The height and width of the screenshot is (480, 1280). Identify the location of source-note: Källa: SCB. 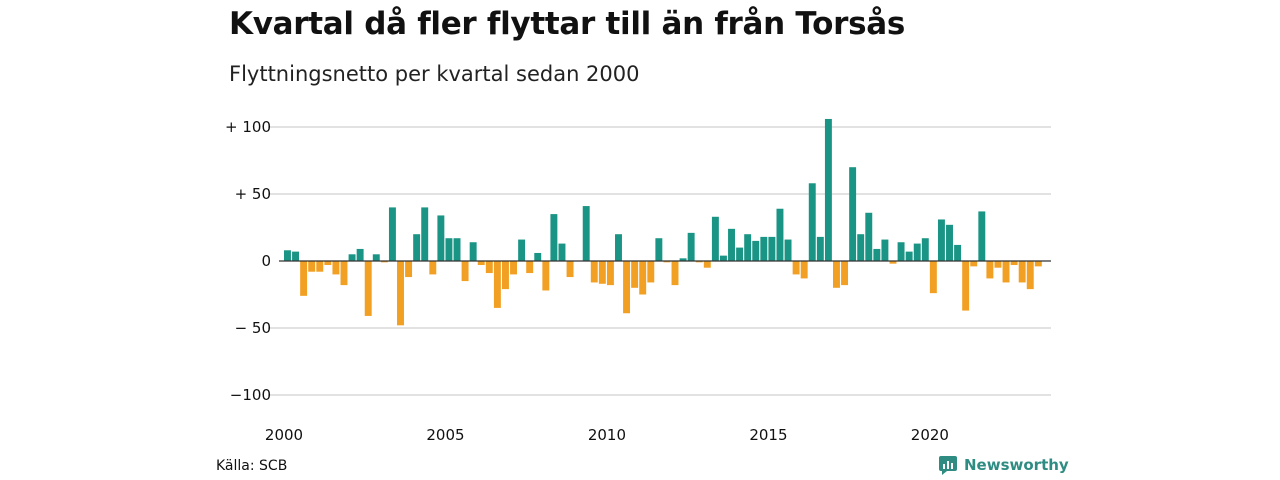
(252, 466).